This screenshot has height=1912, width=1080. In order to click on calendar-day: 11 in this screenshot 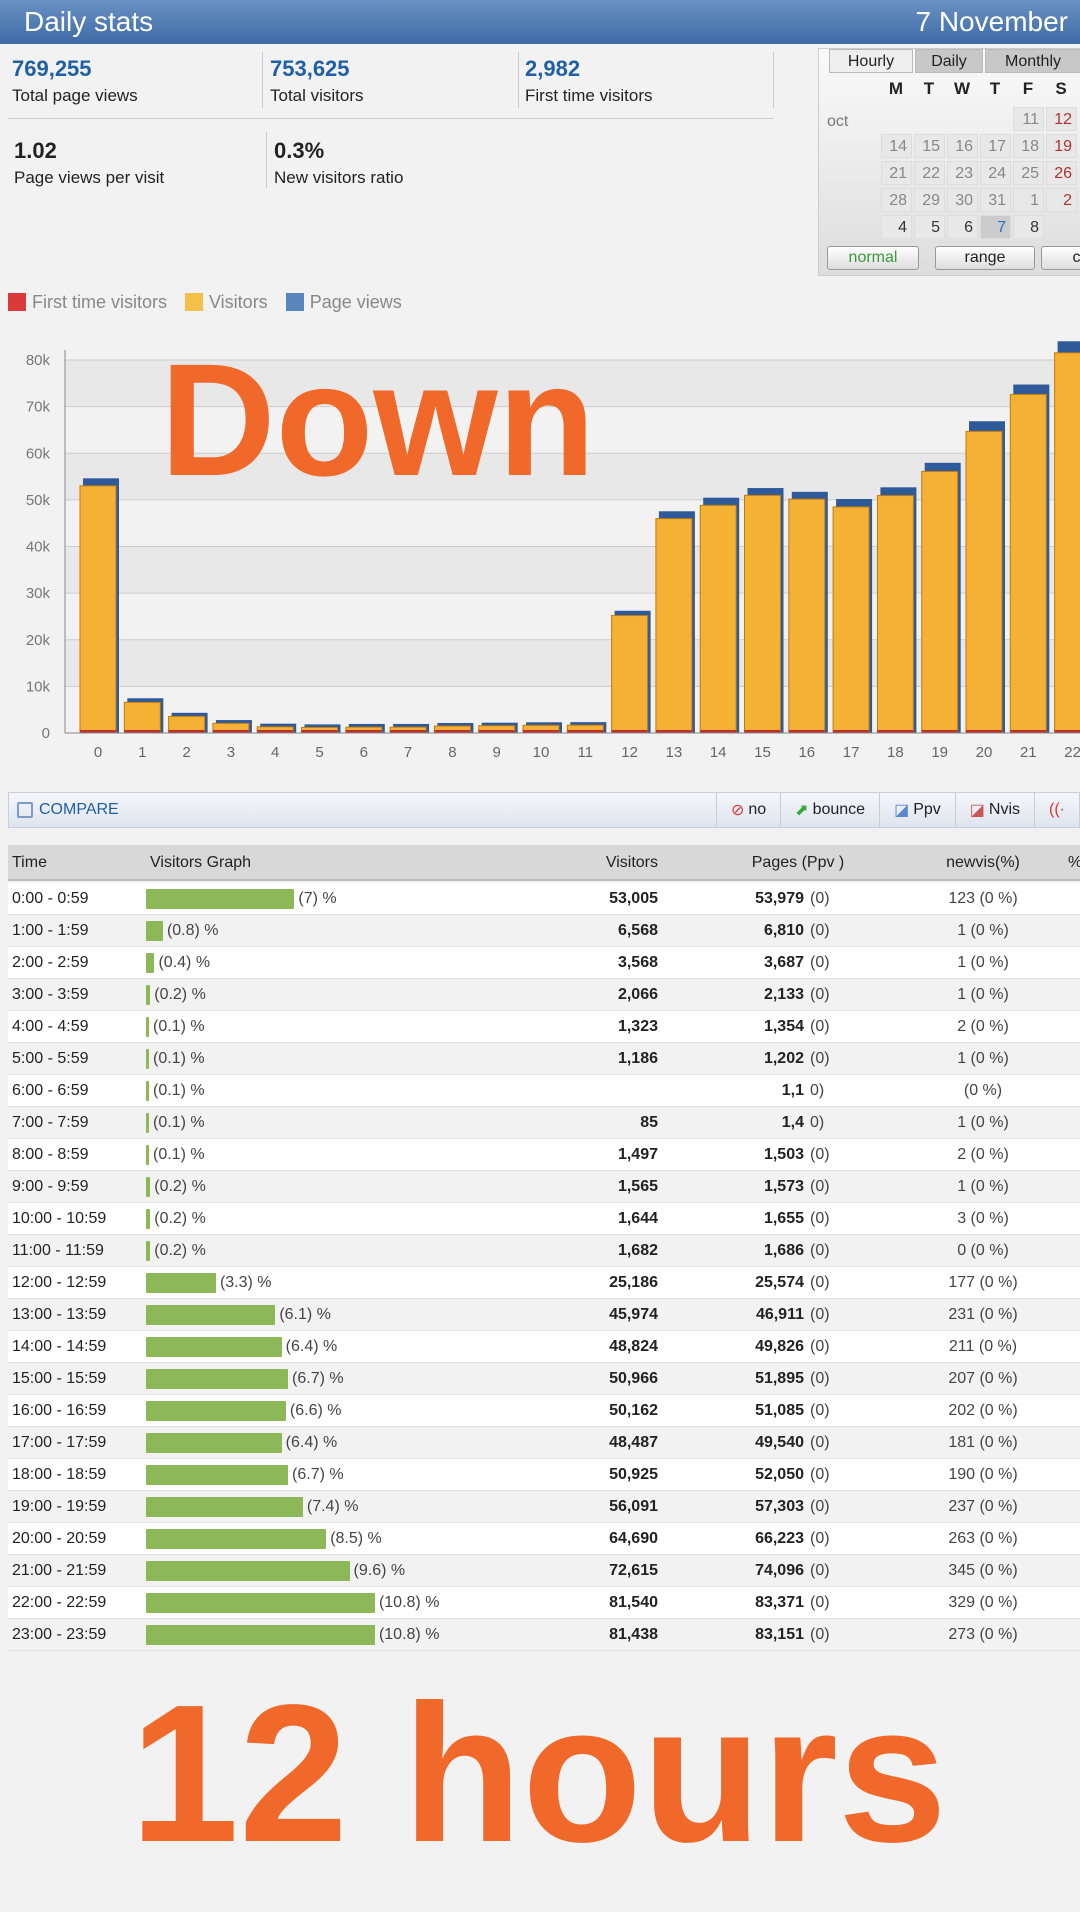, I will do `click(1028, 119)`.